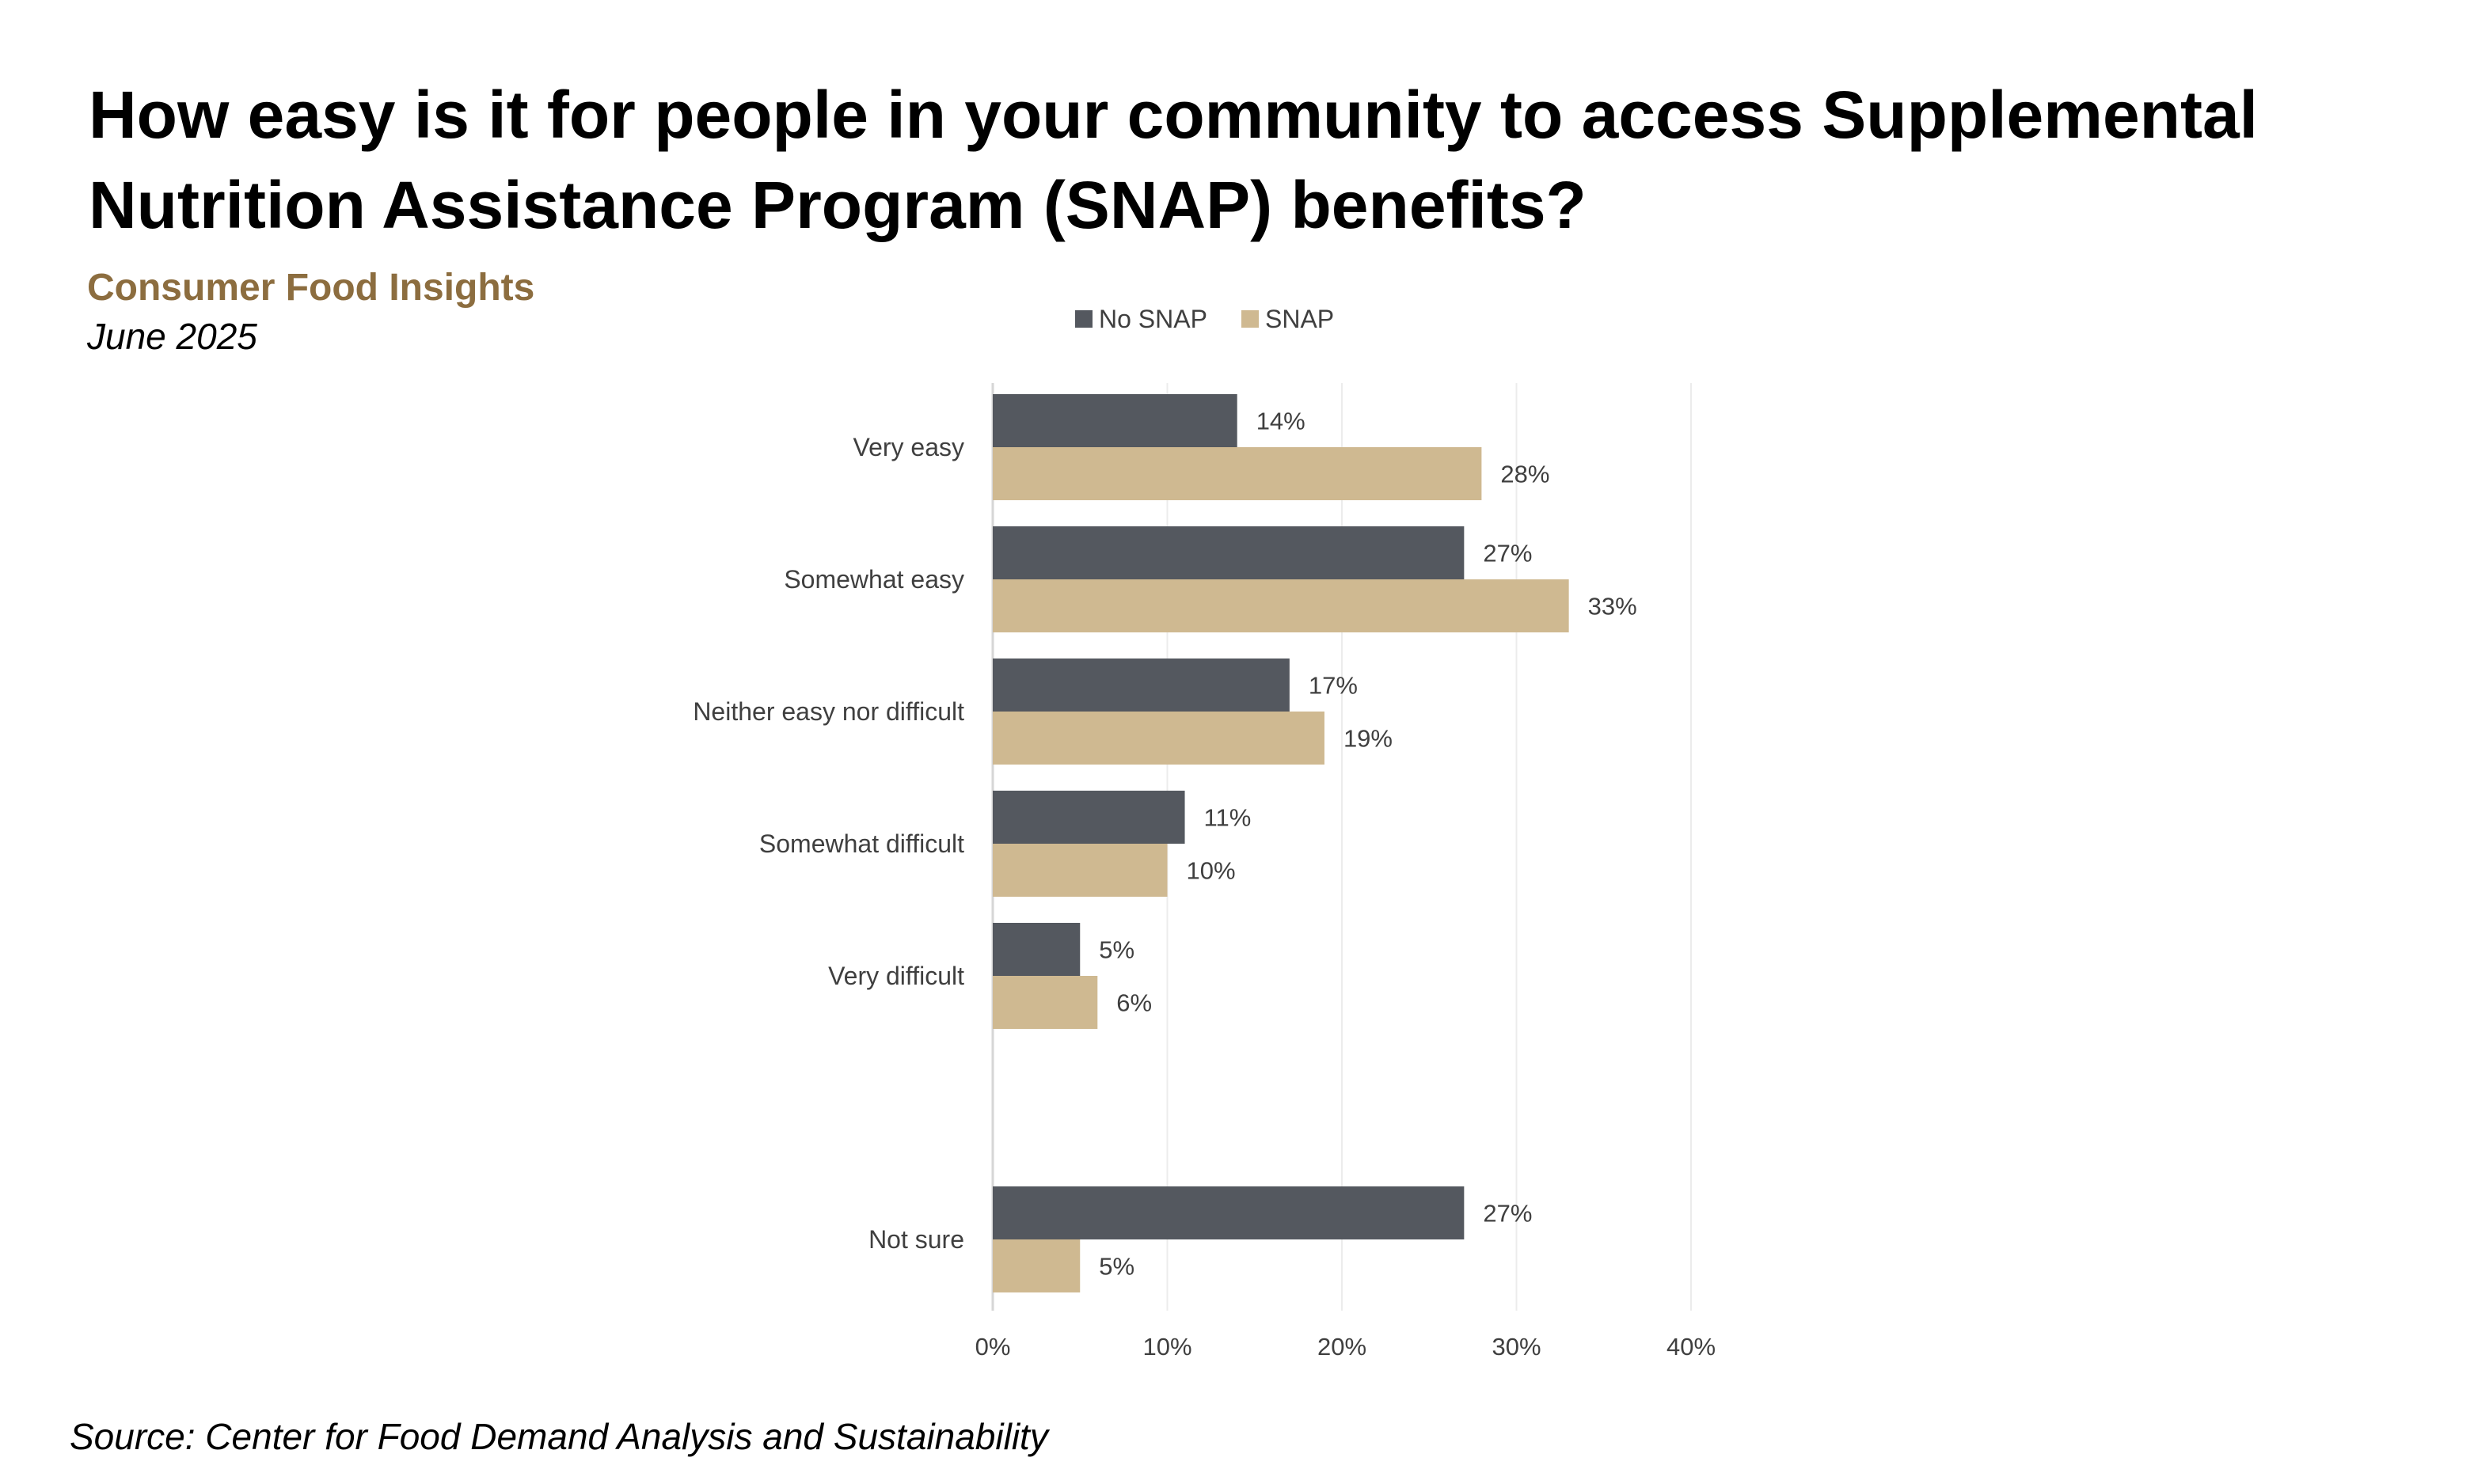 The image size is (2474, 1484). What do you see at coordinates (1334, 686) in the screenshot?
I see `data-label: 17%` at bounding box center [1334, 686].